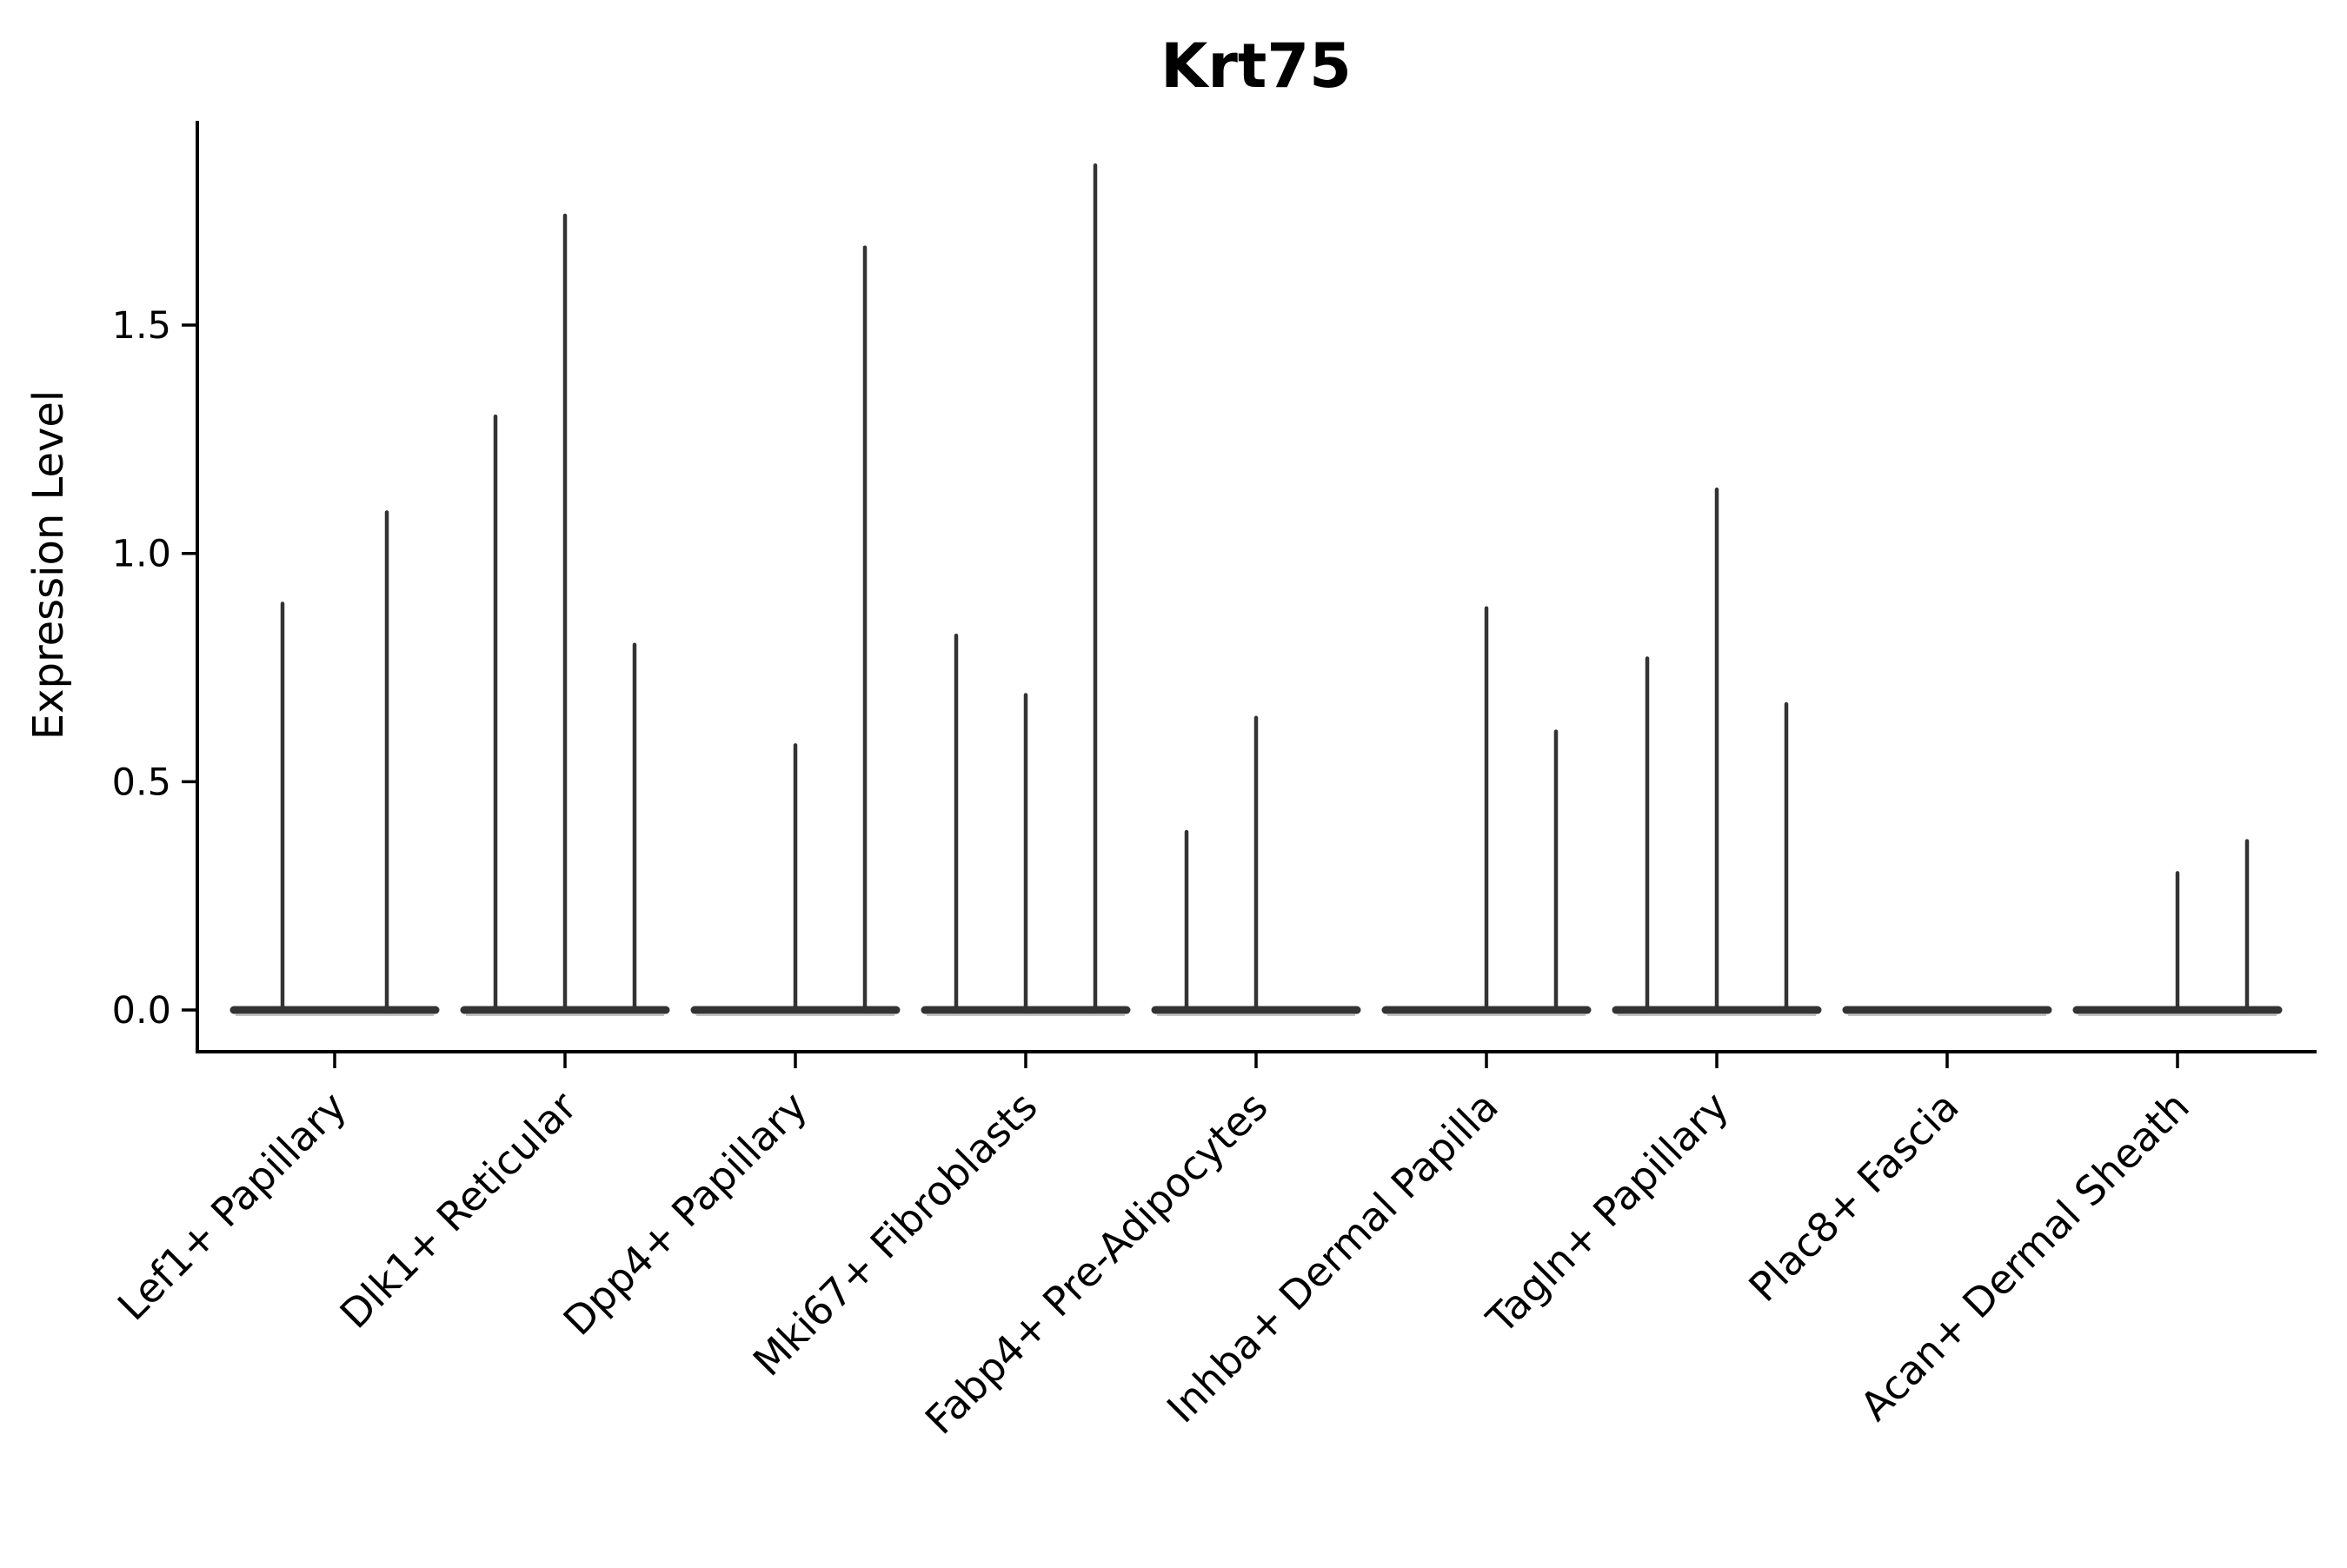  What do you see at coordinates (686, 1214) in the screenshot?
I see `x-tick-label: Dpp4+ Papillary` at bounding box center [686, 1214].